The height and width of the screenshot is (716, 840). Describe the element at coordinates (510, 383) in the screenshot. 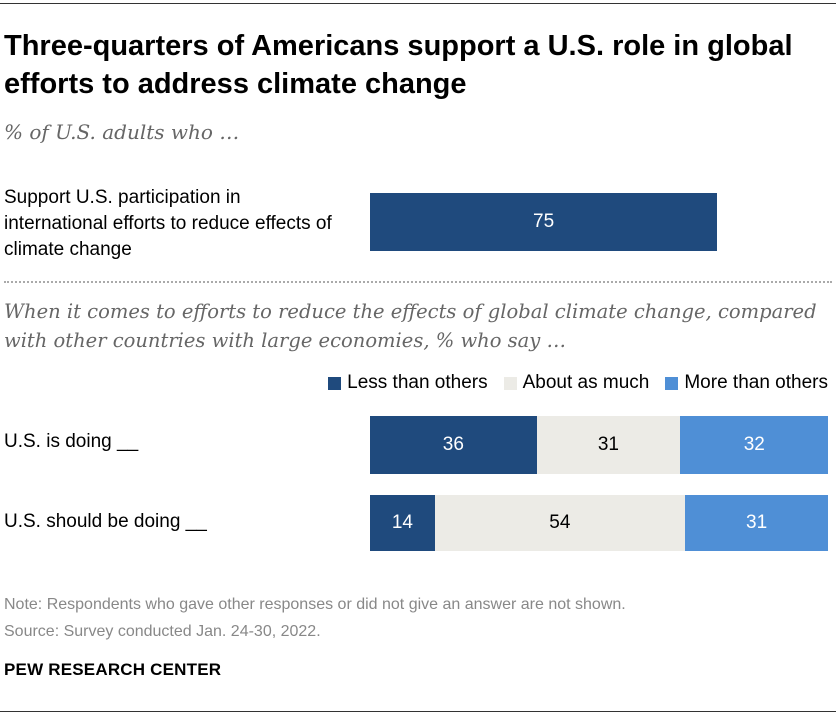

I see `legend-swatch-about` at that location.